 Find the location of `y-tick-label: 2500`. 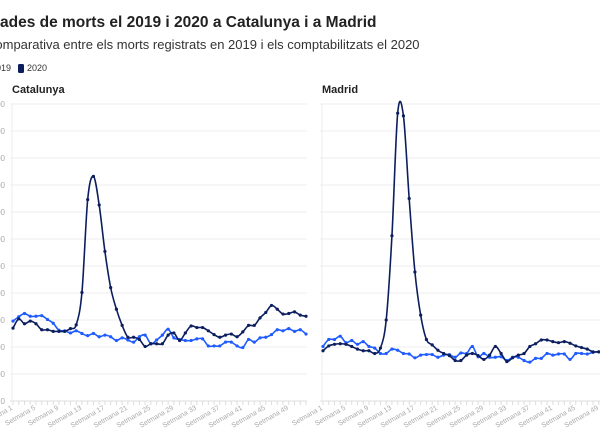

y-tick-label: 2500 is located at coordinates (3, 266).